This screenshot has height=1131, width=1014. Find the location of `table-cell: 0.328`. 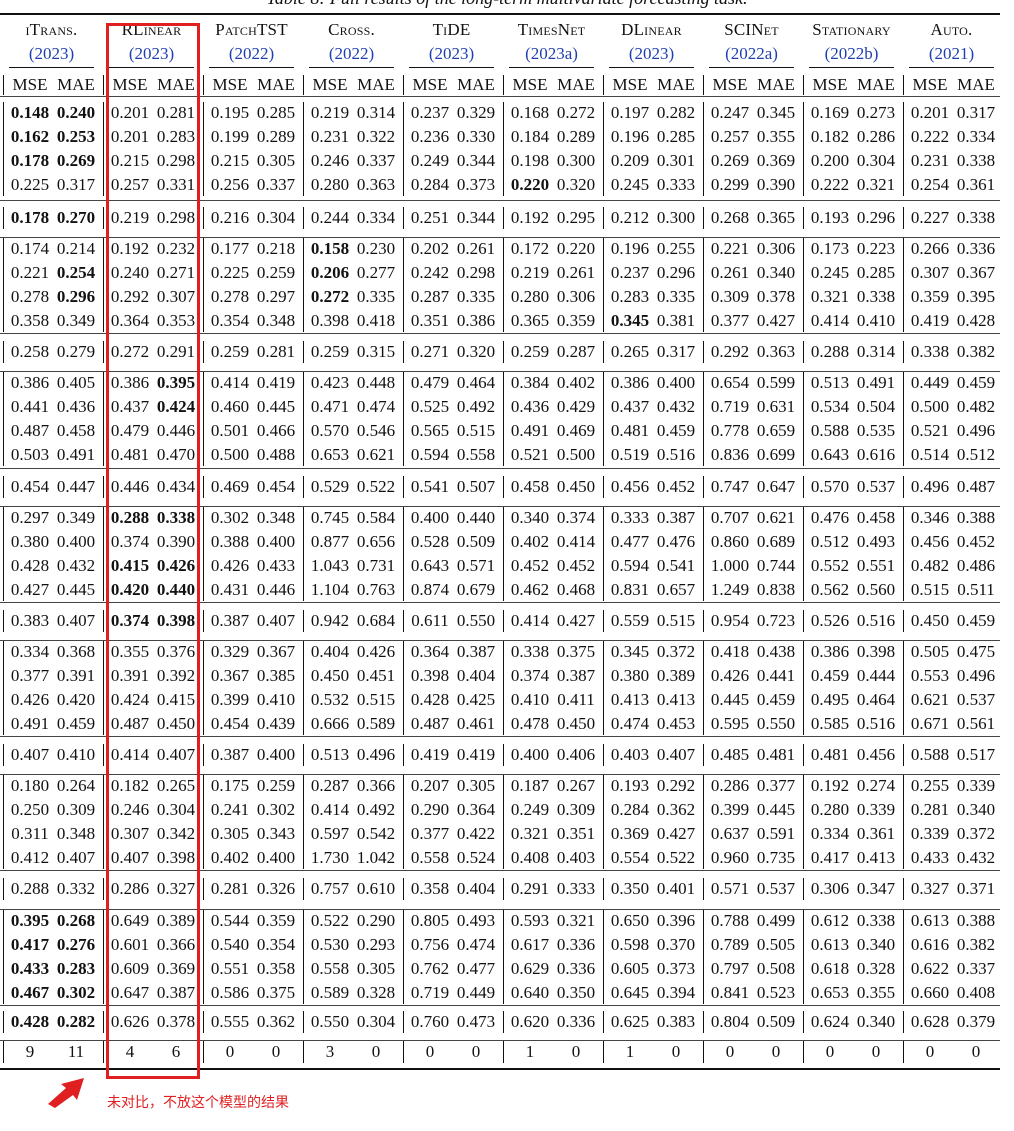

table-cell: 0.328 is located at coordinates (376, 992).